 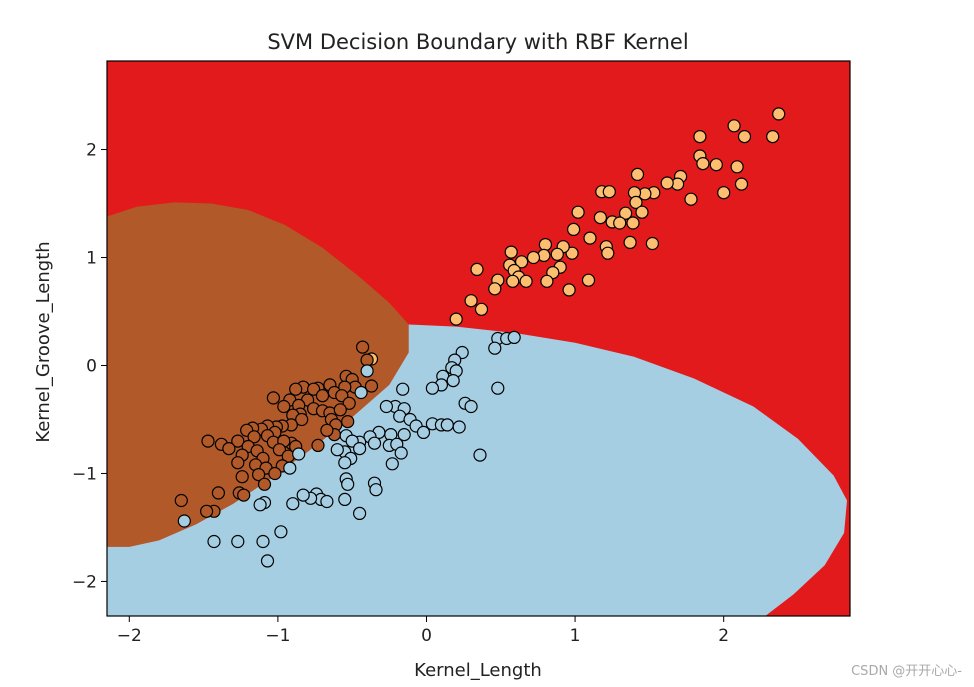 I want to click on y-axis: −2 −1 0 1 2, so click(x=89, y=366).